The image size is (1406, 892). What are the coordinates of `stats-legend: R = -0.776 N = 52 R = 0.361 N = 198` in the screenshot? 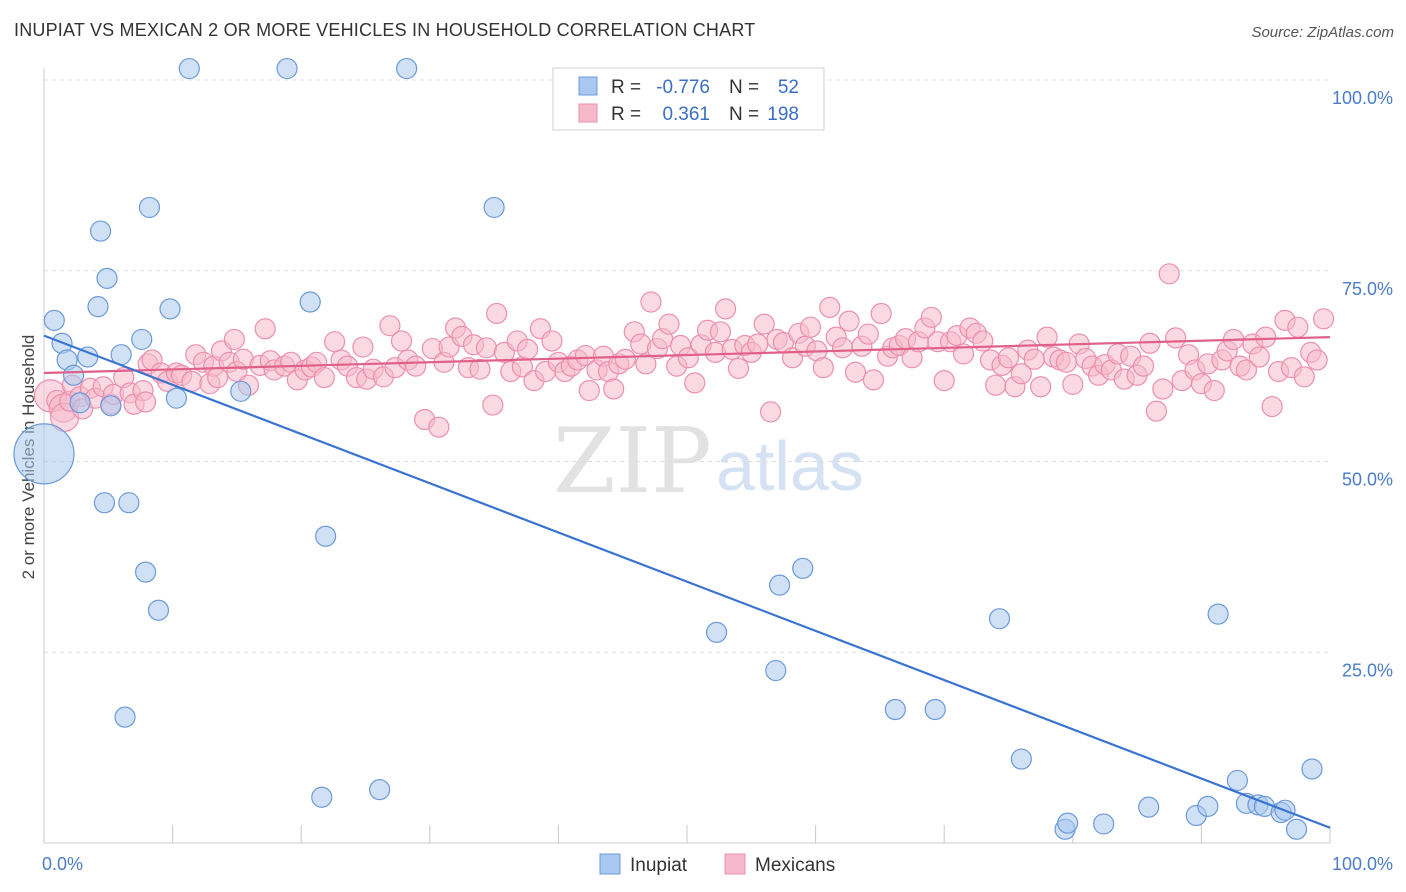 It's located at (688, 99).